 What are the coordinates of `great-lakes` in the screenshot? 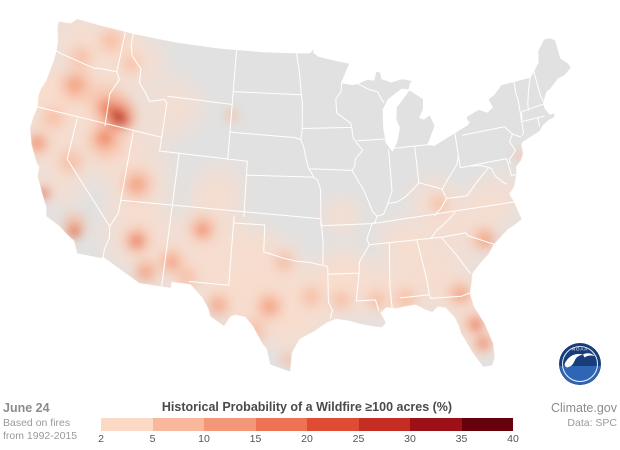 It's located at (416, 105).